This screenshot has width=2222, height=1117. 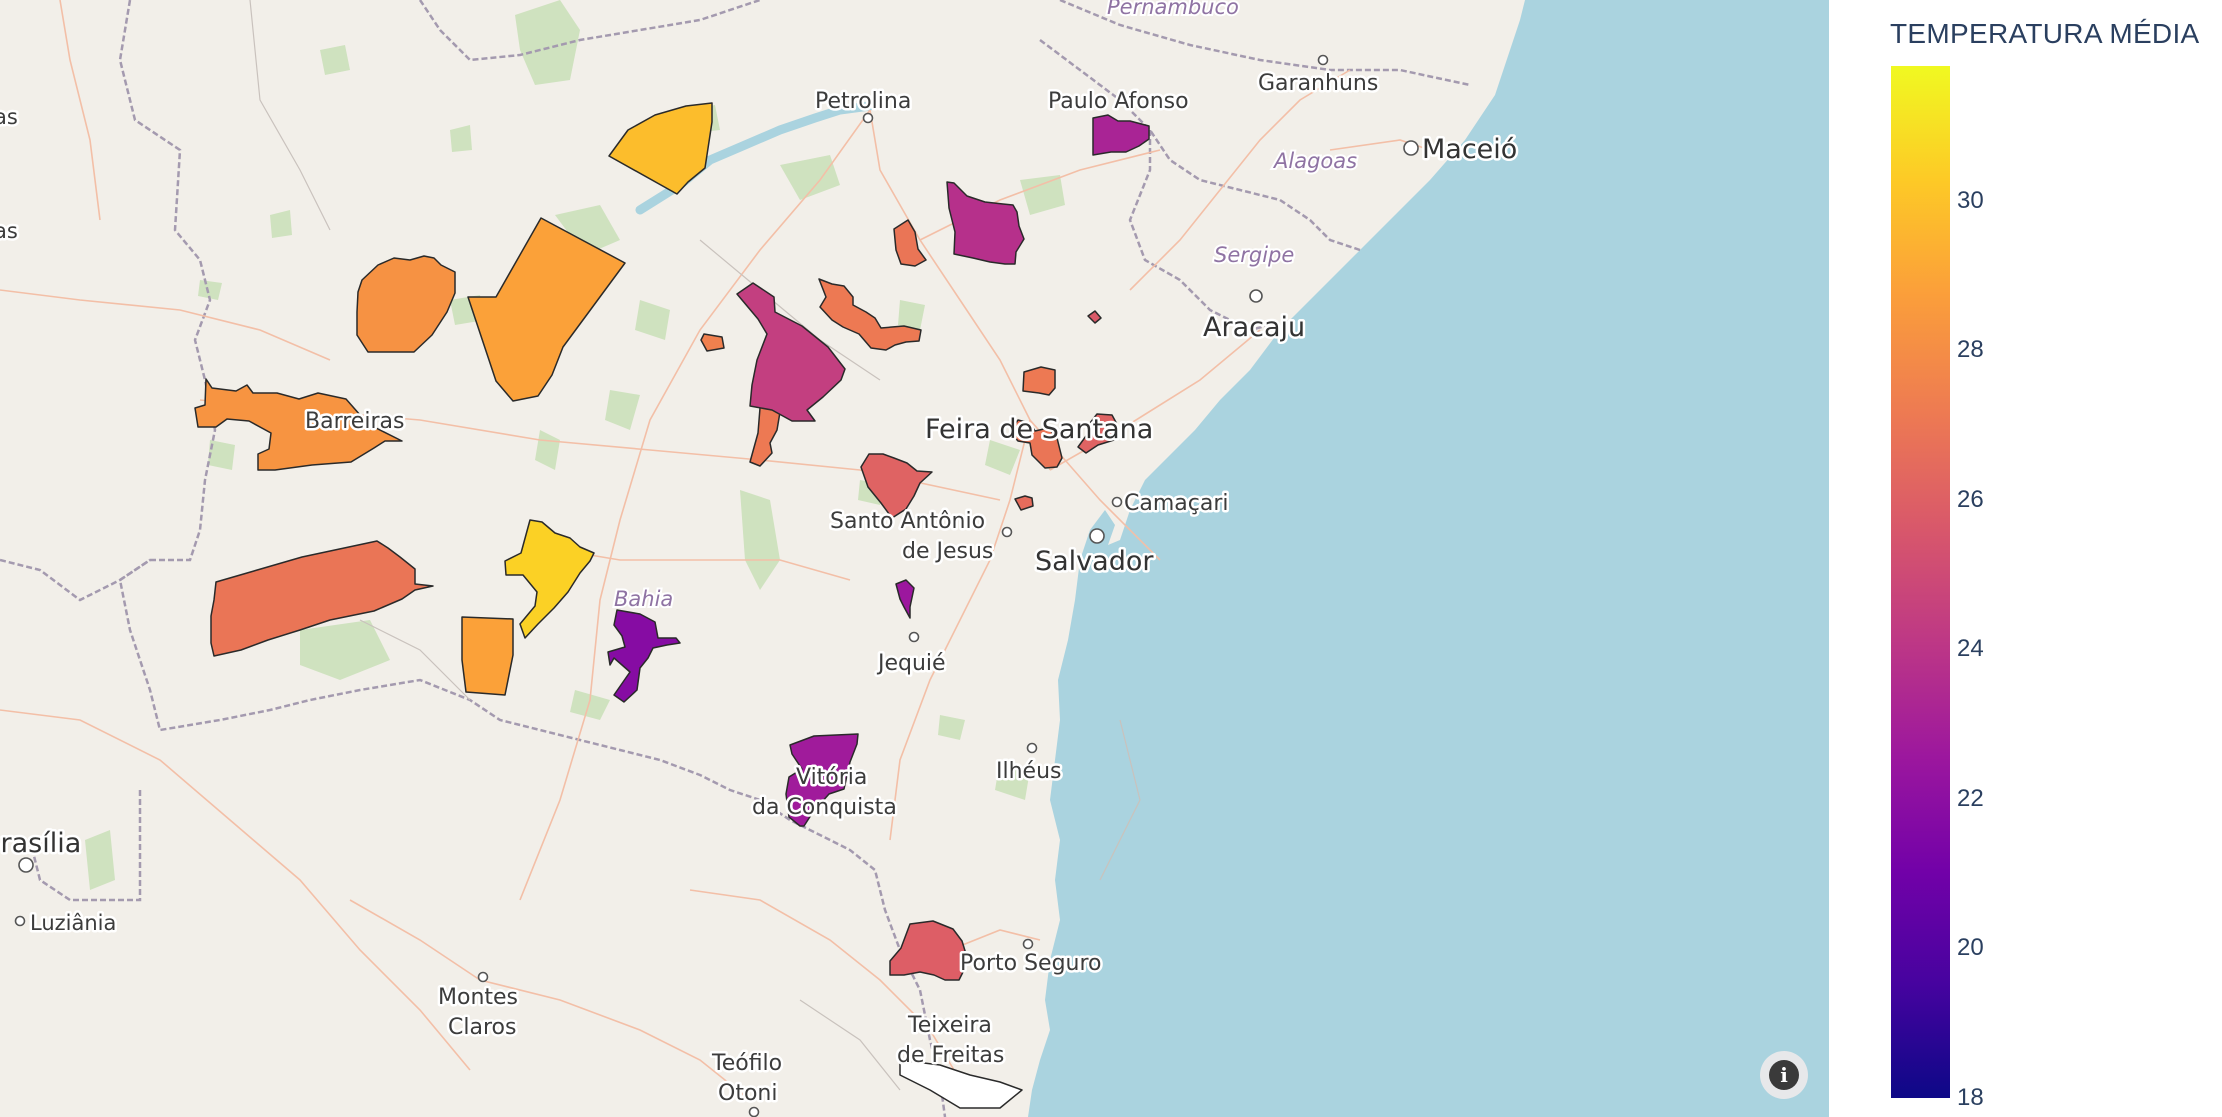 What do you see at coordinates (1920, 582) in the screenshot?
I see `colorbar` at bounding box center [1920, 582].